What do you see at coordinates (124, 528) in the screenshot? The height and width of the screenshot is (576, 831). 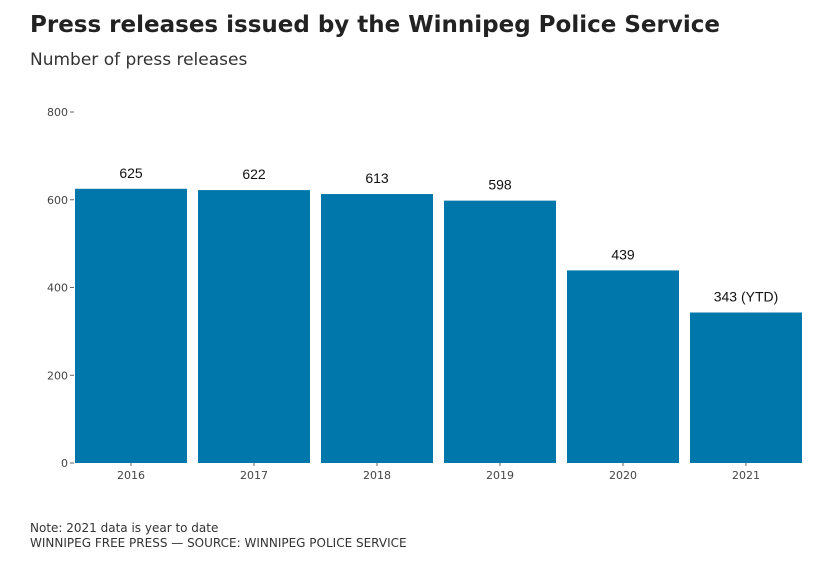 I see `note-text: Note: 2021 data is year to date` at bounding box center [124, 528].